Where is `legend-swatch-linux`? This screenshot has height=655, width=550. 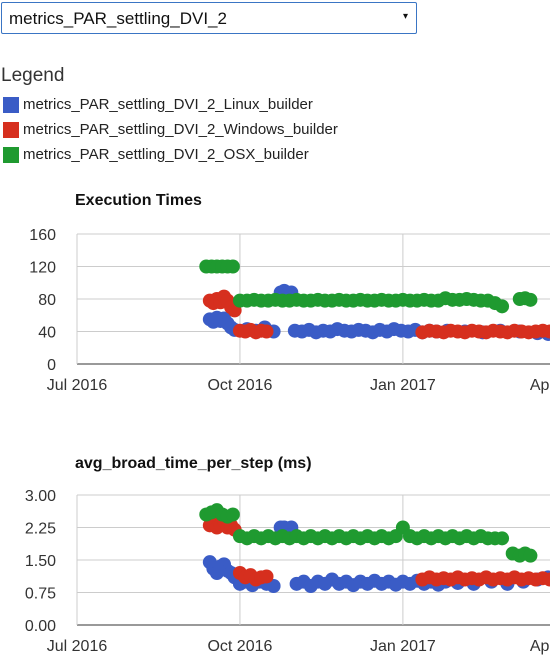
legend-swatch-linux is located at coordinates (11, 104).